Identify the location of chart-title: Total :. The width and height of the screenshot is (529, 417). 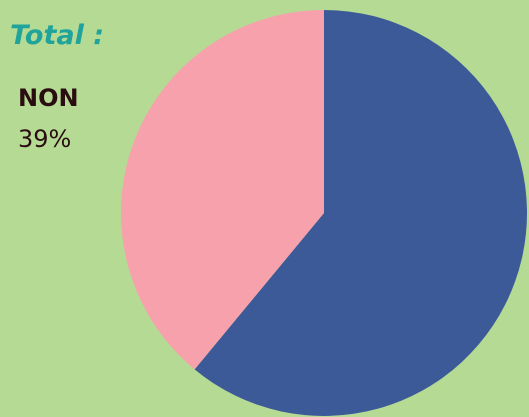
(57, 35).